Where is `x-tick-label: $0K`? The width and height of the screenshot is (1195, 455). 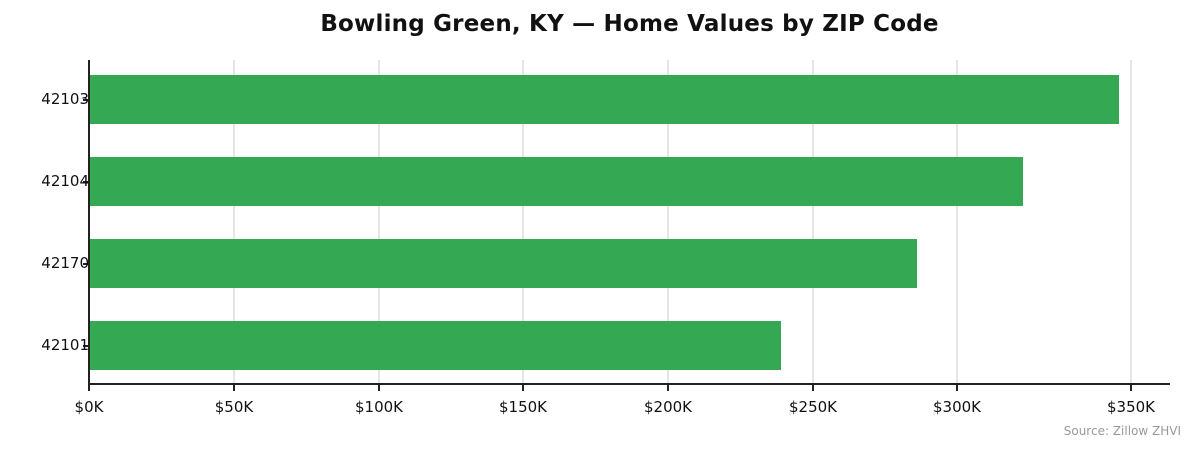 x-tick-label: $0K is located at coordinates (89, 407).